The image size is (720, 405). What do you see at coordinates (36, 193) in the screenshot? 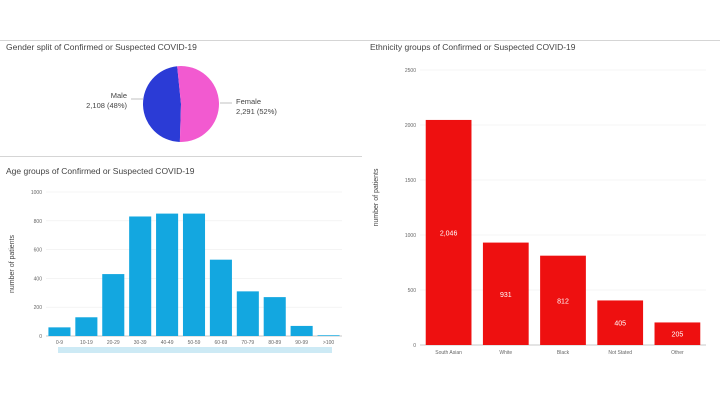
I see `age-ytick-label: 1000` at bounding box center [36, 193].